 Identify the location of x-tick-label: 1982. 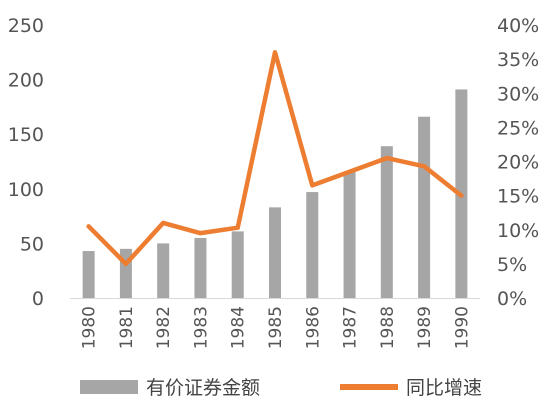
(164, 327).